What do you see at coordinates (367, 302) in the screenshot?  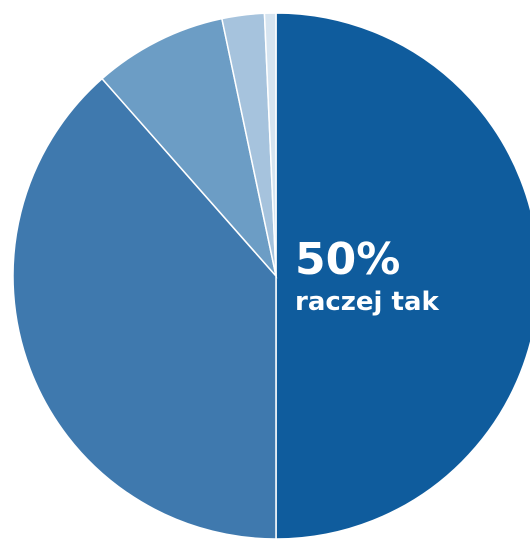 I see `slice-0-category-label: raczej tak` at bounding box center [367, 302].